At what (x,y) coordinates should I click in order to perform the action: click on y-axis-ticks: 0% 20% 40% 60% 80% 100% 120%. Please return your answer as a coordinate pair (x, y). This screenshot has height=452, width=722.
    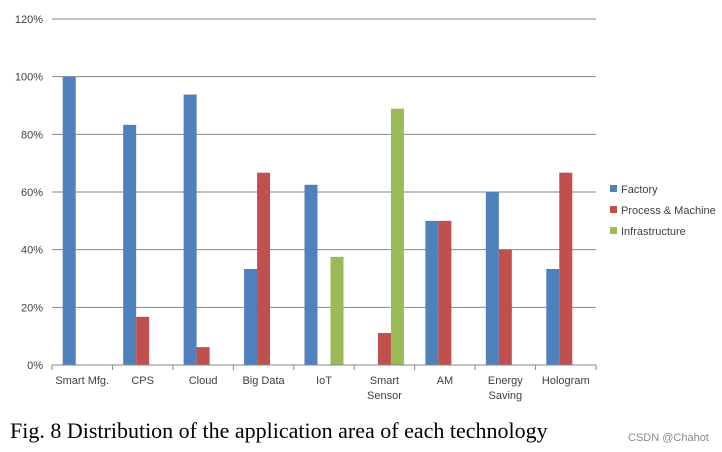
    Looking at the image, I should click on (29, 193).